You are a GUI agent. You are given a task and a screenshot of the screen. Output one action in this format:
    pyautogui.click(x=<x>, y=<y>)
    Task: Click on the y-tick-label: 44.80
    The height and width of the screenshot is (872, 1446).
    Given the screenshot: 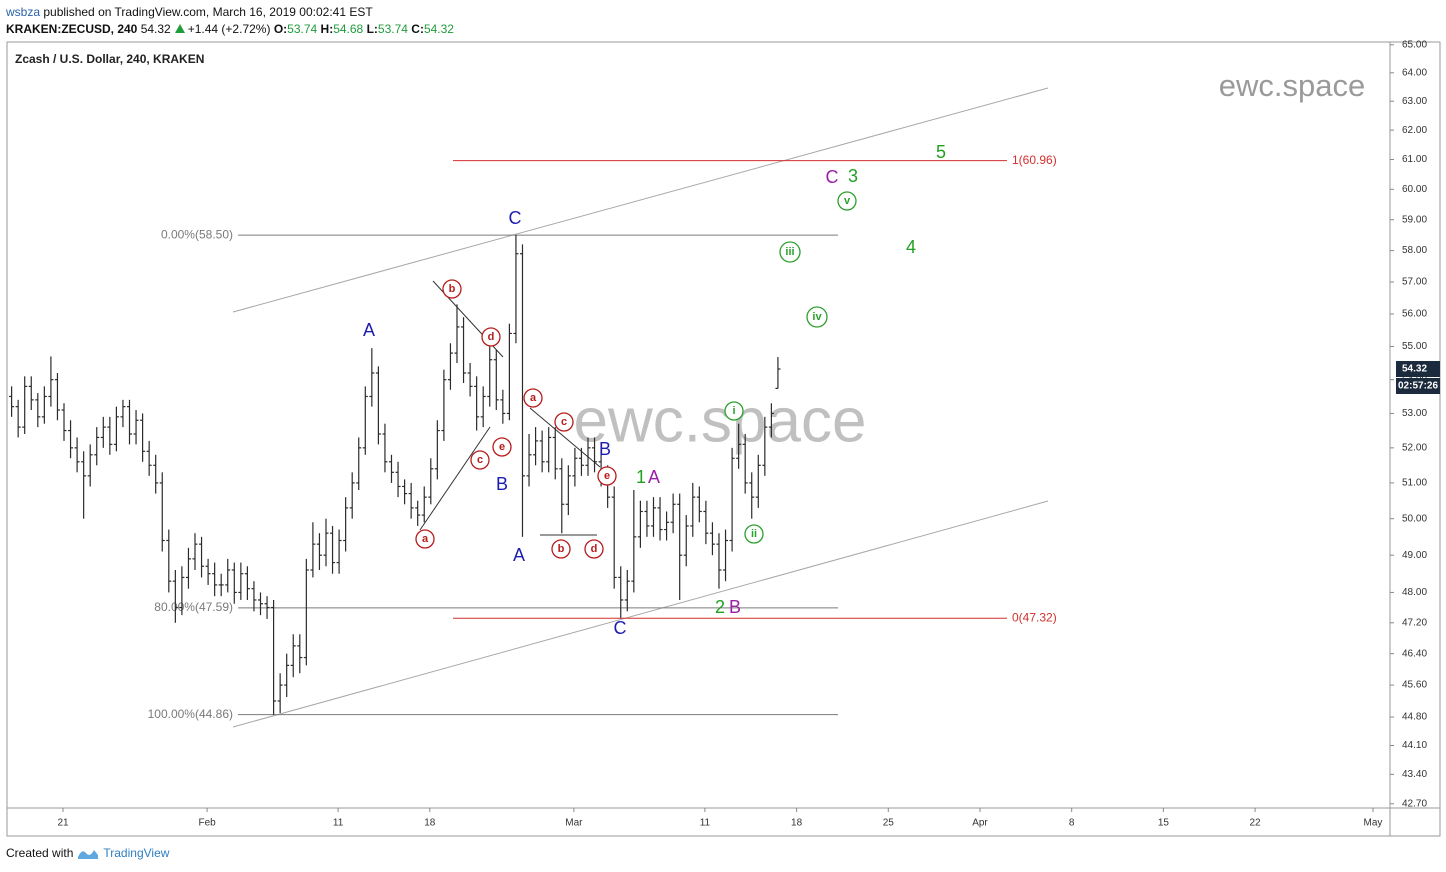 What is the action you would take?
    pyautogui.click(x=1414, y=717)
    